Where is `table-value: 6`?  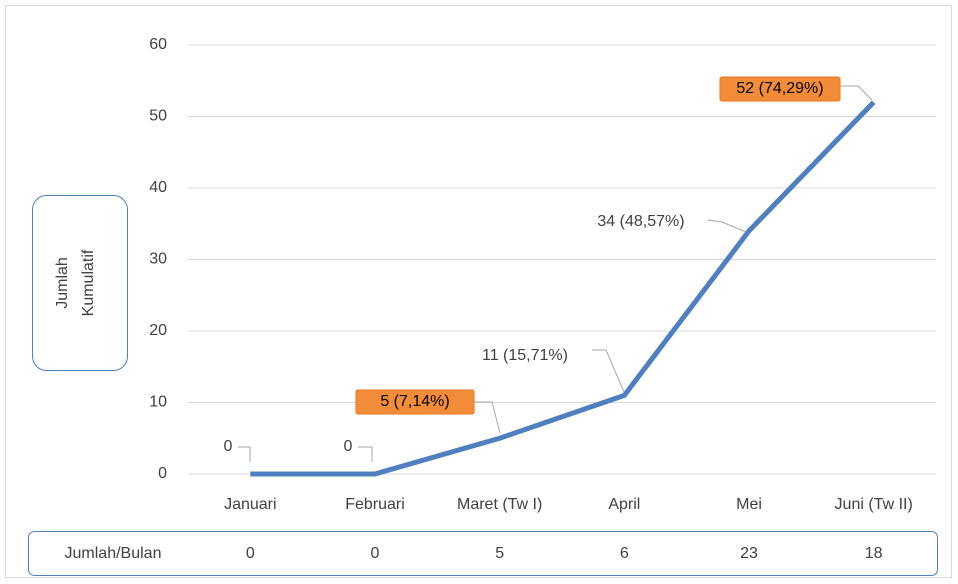 table-value: 6 is located at coordinates (624, 553).